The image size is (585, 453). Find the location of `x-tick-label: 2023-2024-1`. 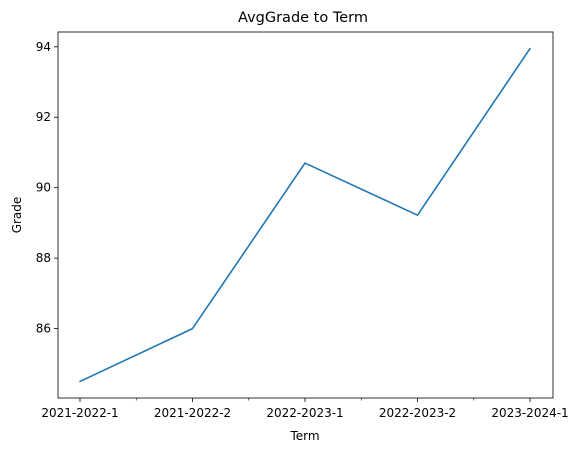

x-tick-label: 2023-2024-1 is located at coordinates (529, 413).